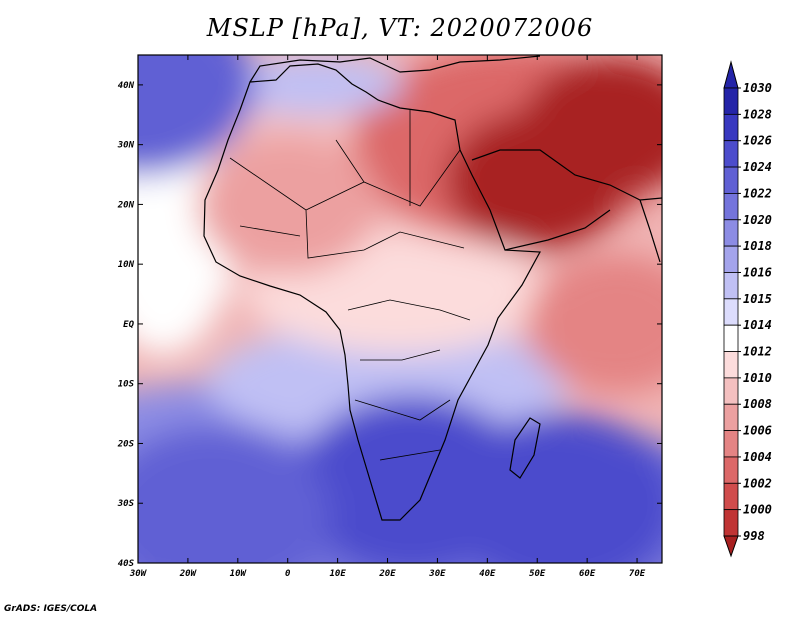 The image size is (800, 618). Describe the element at coordinates (395, 69) in the screenshot. I see `europe-coastline` at that location.